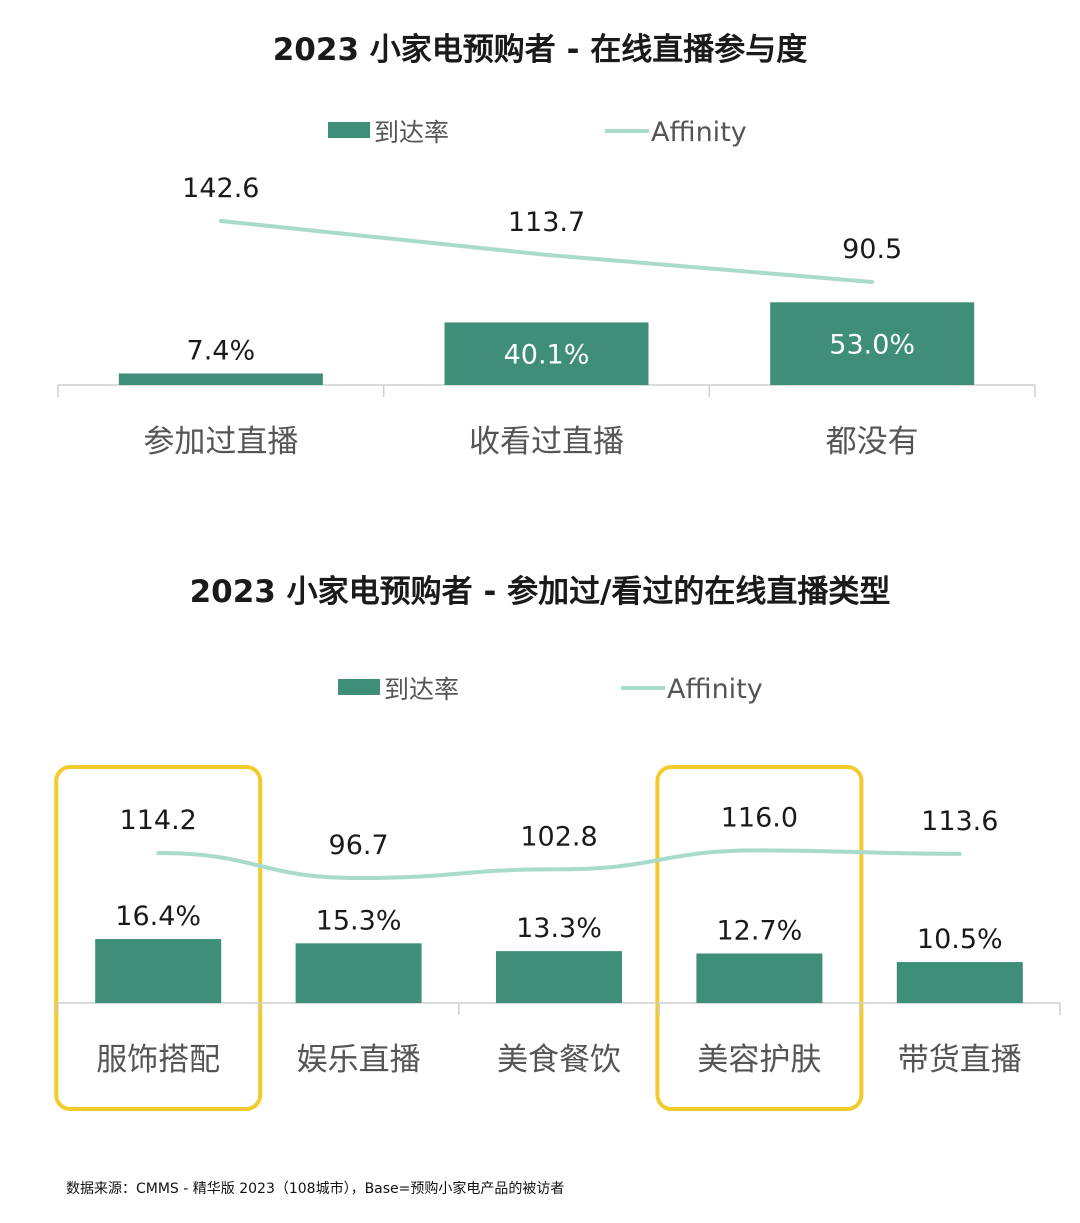 The height and width of the screenshot is (1223, 1080). What do you see at coordinates (872, 249) in the screenshot?
I see `affinity-value-label-3: 90.5` at bounding box center [872, 249].